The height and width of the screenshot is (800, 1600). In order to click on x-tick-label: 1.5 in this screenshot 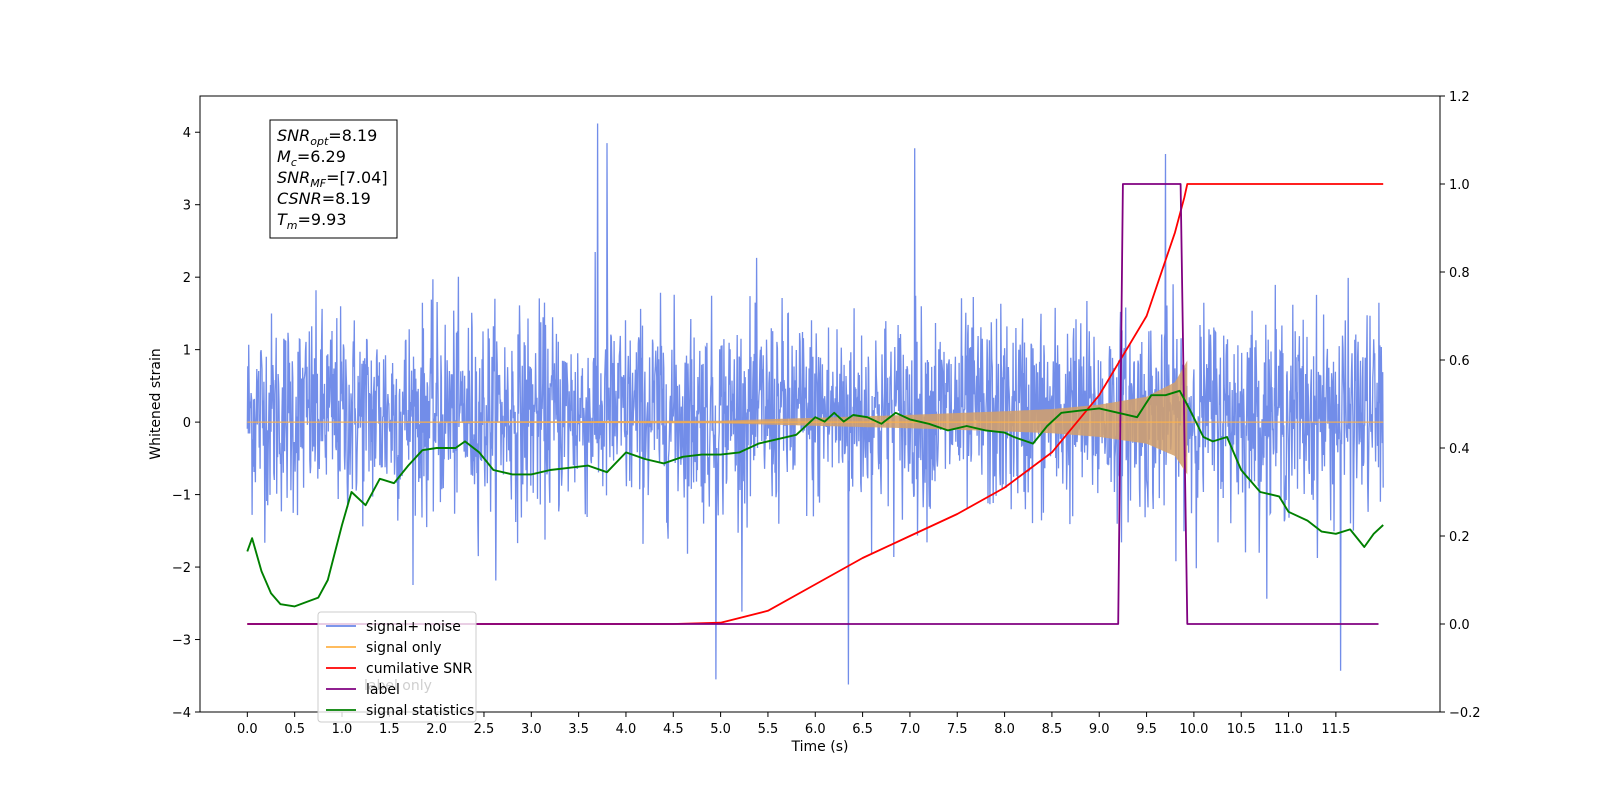, I will do `click(389, 729)`.